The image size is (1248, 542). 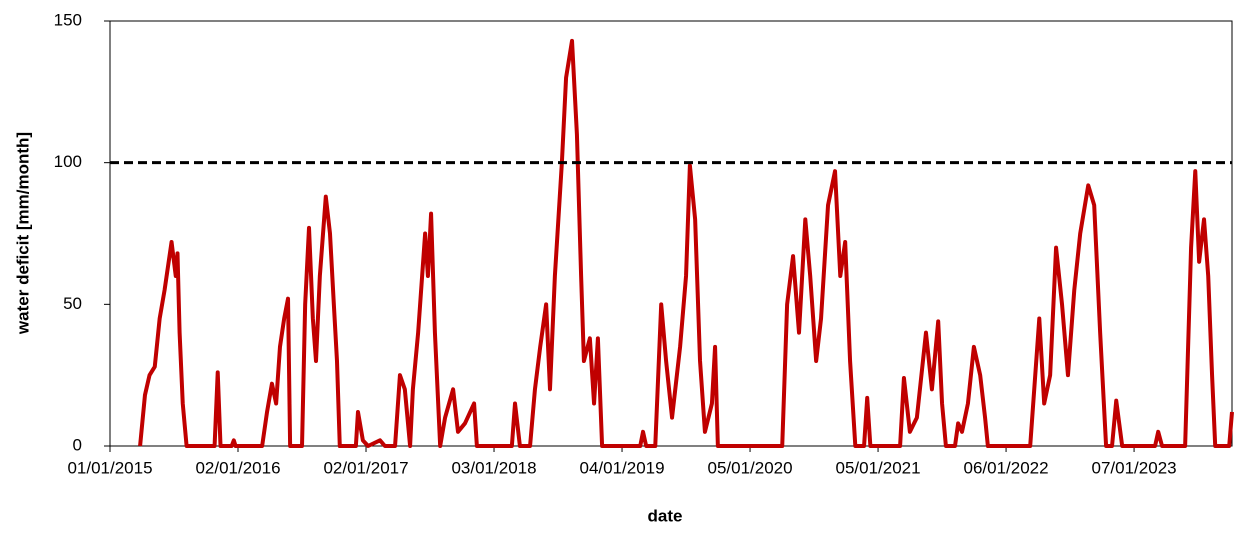 What do you see at coordinates (68, 19) in the screenshot?
I see `y-tick-label: 150` at bounding box center [68, 19].